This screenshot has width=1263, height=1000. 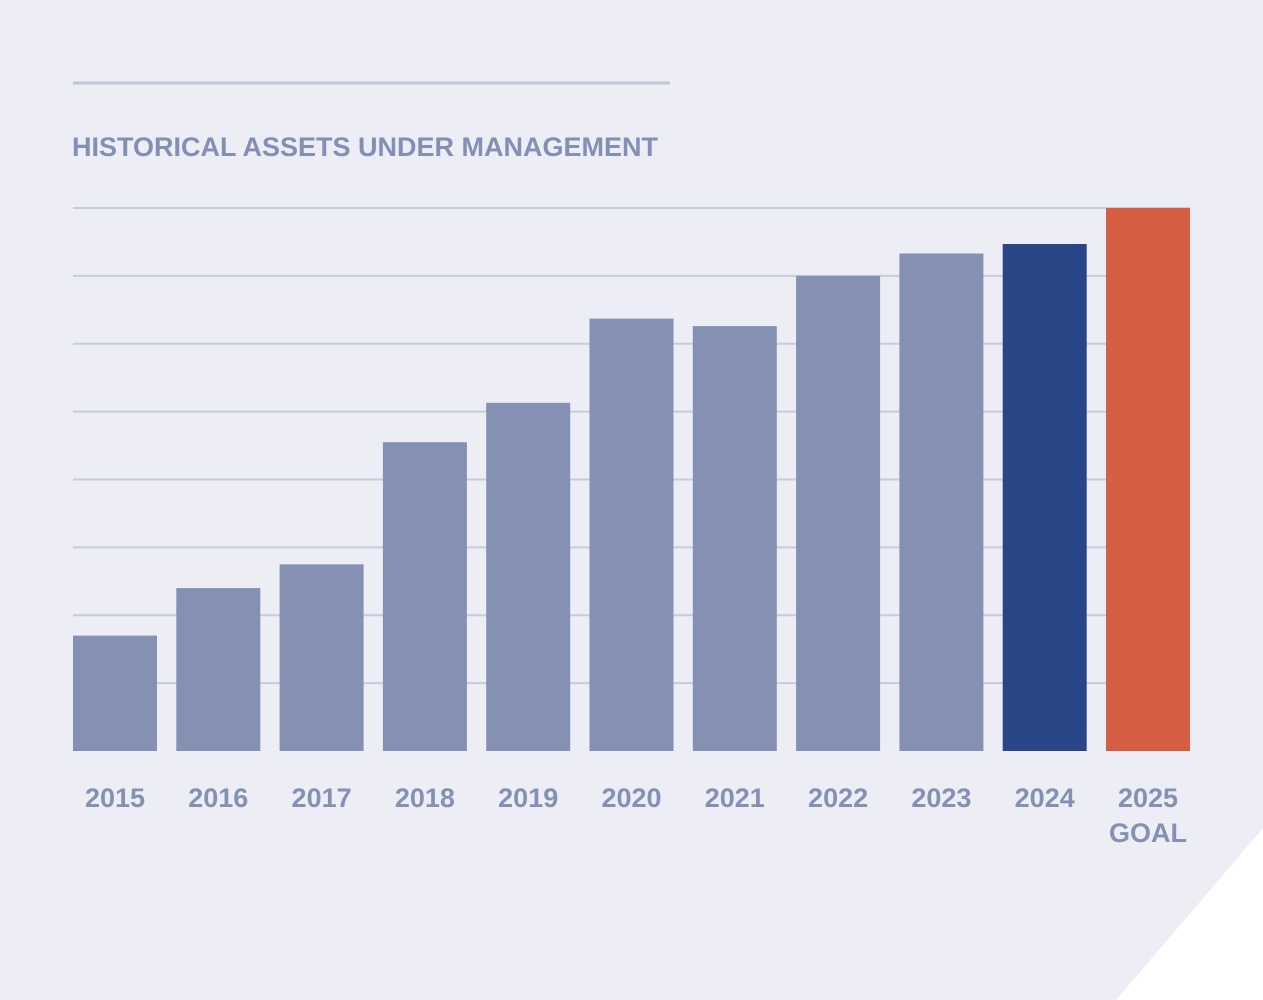 I want to click on x-tick-label-line: 2024, so click(x=1045, y=798).